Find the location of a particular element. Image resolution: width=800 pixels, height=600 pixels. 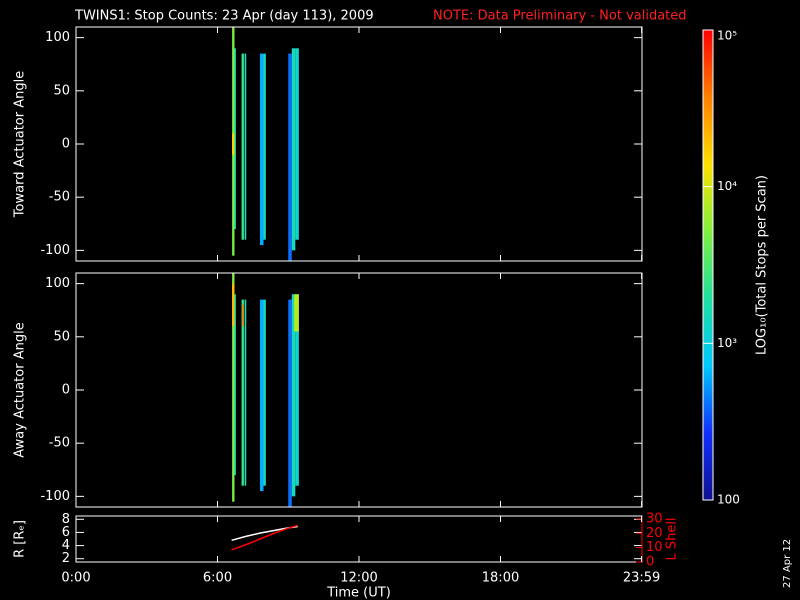

y2-label: L Shell is located at coordinates (672, 538).